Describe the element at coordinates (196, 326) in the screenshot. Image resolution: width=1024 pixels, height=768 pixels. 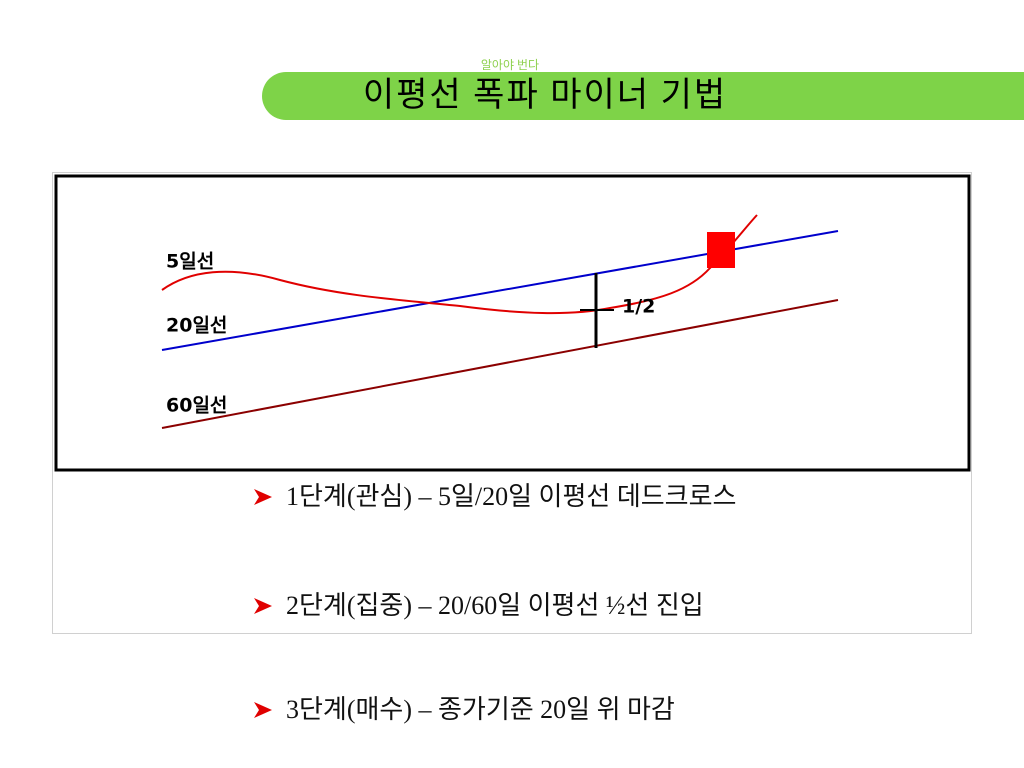
I see `line-label: 20일선` at that location.